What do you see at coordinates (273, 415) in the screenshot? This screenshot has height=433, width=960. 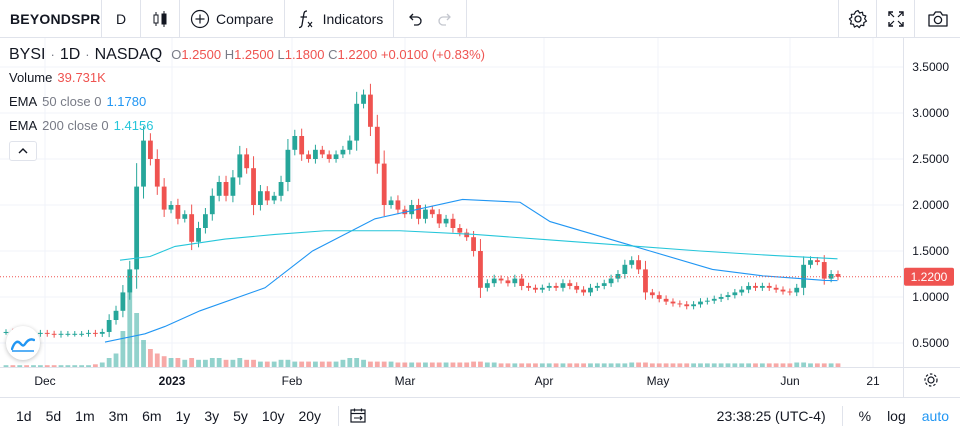 I see `range-10y: 10y` at bounding box center [273, 415].